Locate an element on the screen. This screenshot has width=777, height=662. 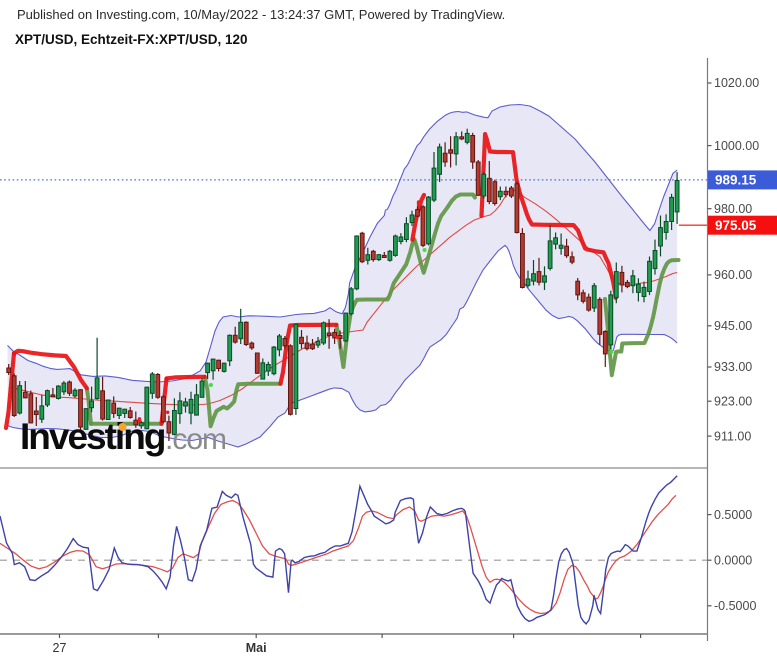
symbol-line: XPT/USD, Echtzeit-FX:XPT/USD, 120 is located at coordinates (131, 39).